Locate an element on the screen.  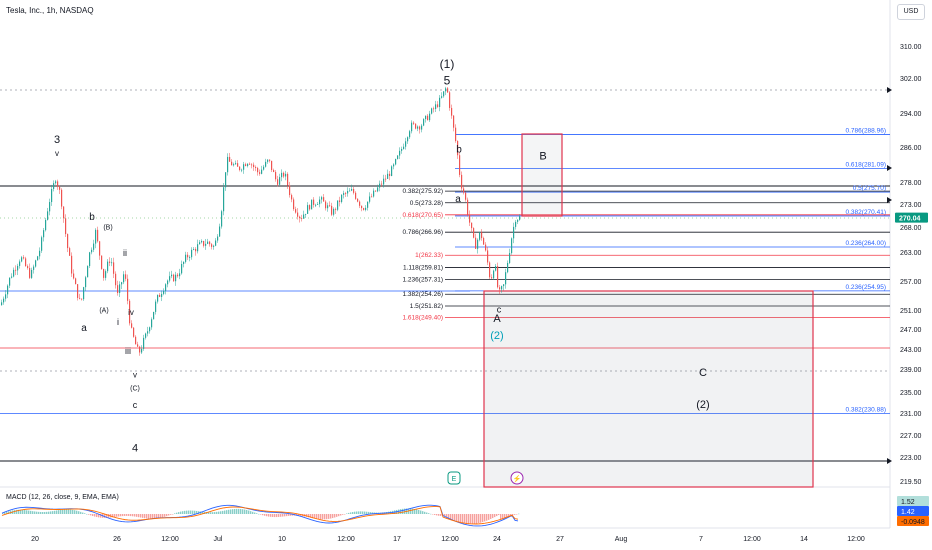
wave-label: i is located at coordinates (118, 322).